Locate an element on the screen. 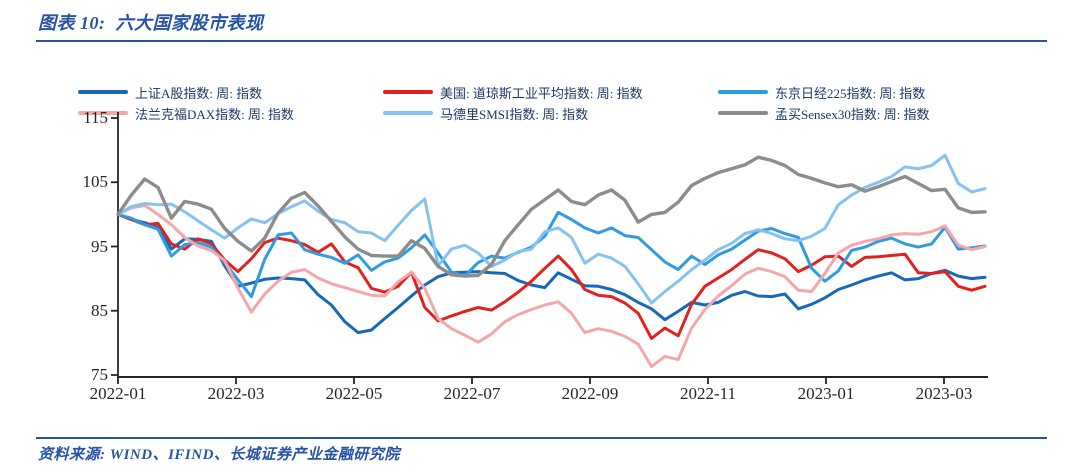 The image size is (1080, 473). figure-title: 图表 10: 六大国家股市表现 is located at coordinates (151, 22).